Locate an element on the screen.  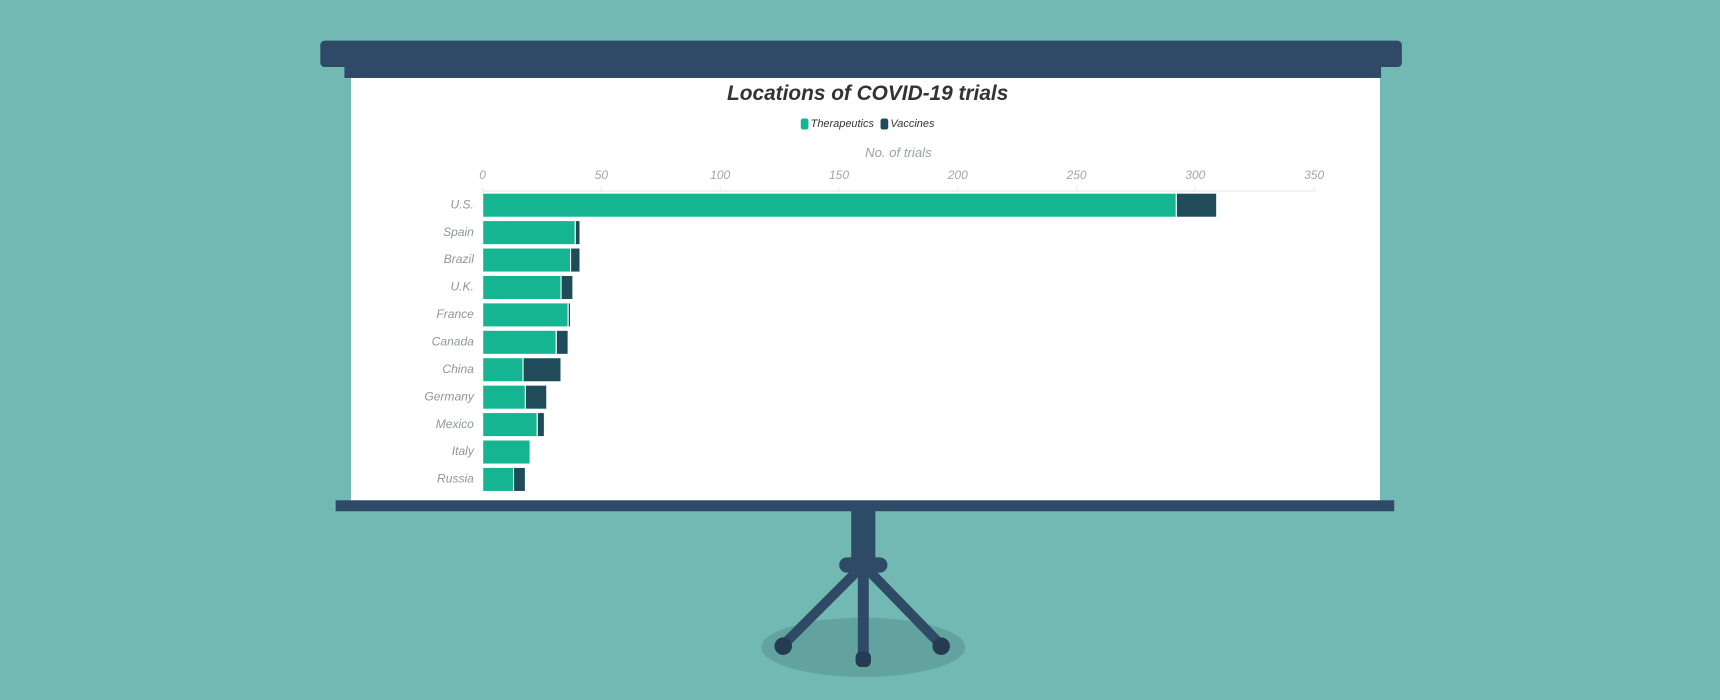
y-tick-label: U.S. is located at coordinates (461, 204).